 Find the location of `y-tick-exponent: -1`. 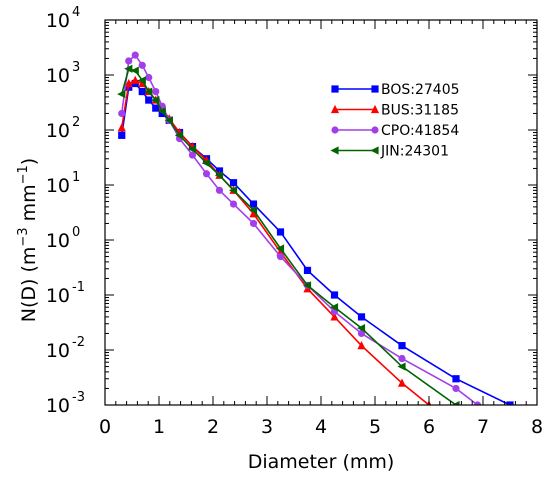

y-tick-exponent: -1 is located at coordinates (78, 287).